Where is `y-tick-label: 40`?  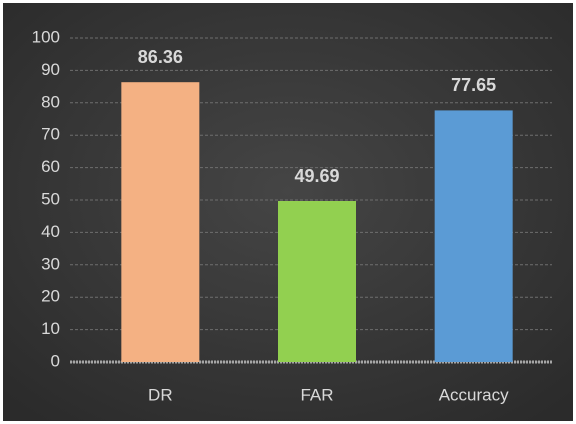 y-tick-label: 40 is located at coordinates (50, 231).